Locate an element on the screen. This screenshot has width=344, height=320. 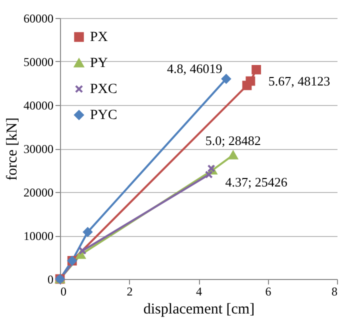
annotation: 4.8, 46019 is located at coordinates (194, 68).